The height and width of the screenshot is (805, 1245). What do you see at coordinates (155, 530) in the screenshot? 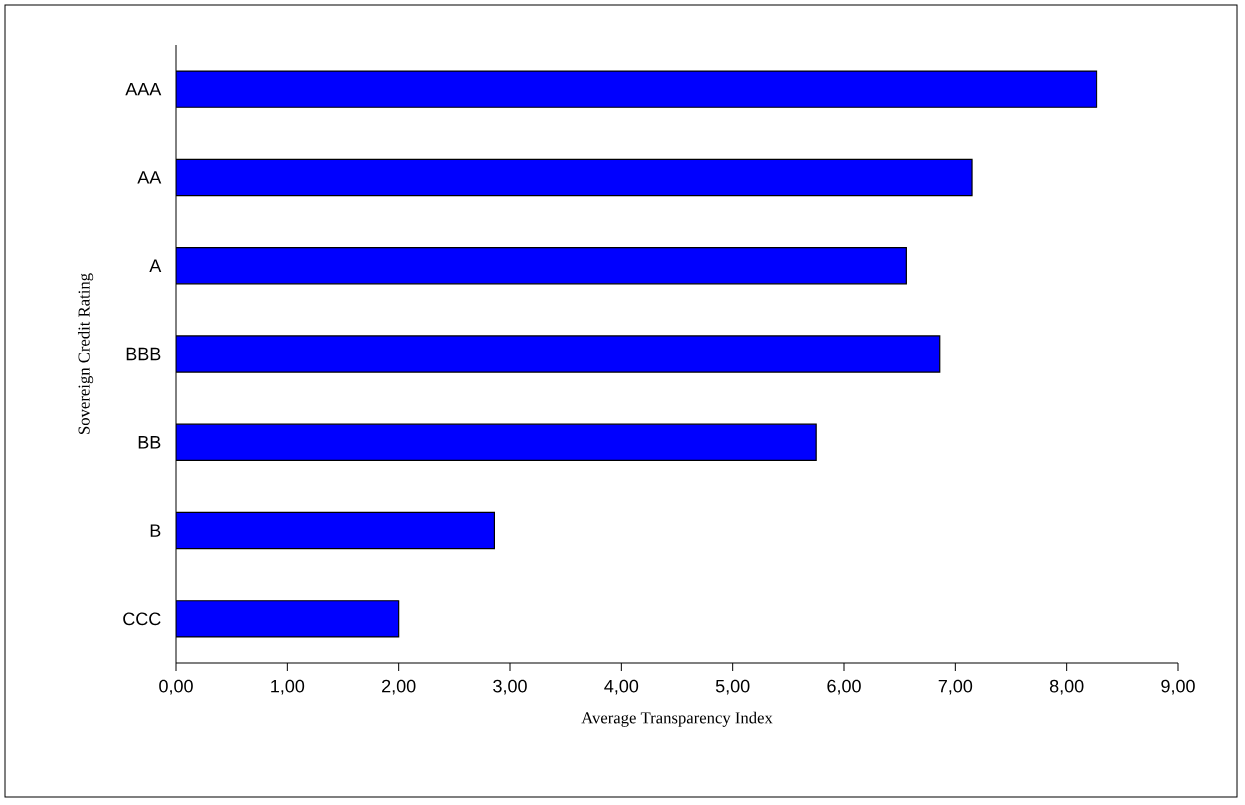
I see `y-tick-label: B` at bounding box center [155, 530].